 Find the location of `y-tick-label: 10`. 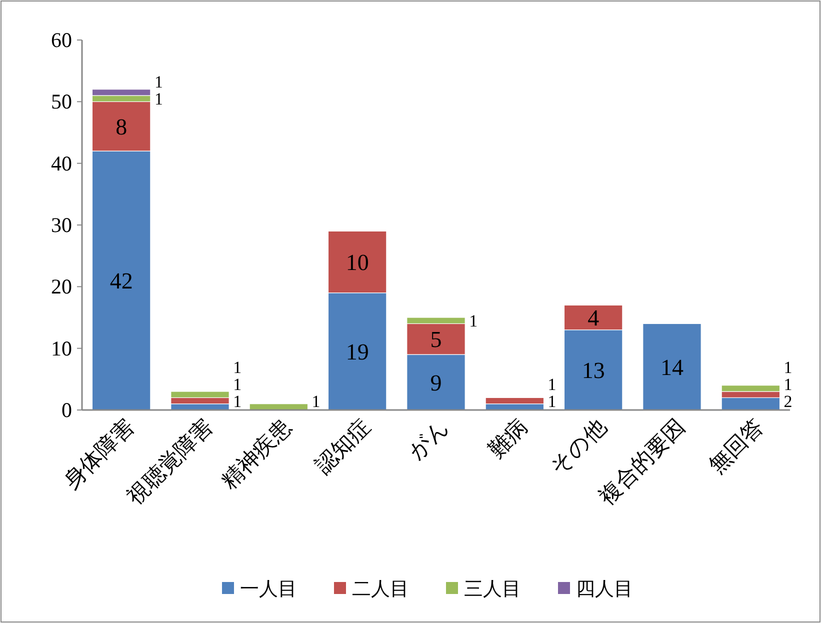

y-tick-label: 10 is located at coordinates (61, 348).